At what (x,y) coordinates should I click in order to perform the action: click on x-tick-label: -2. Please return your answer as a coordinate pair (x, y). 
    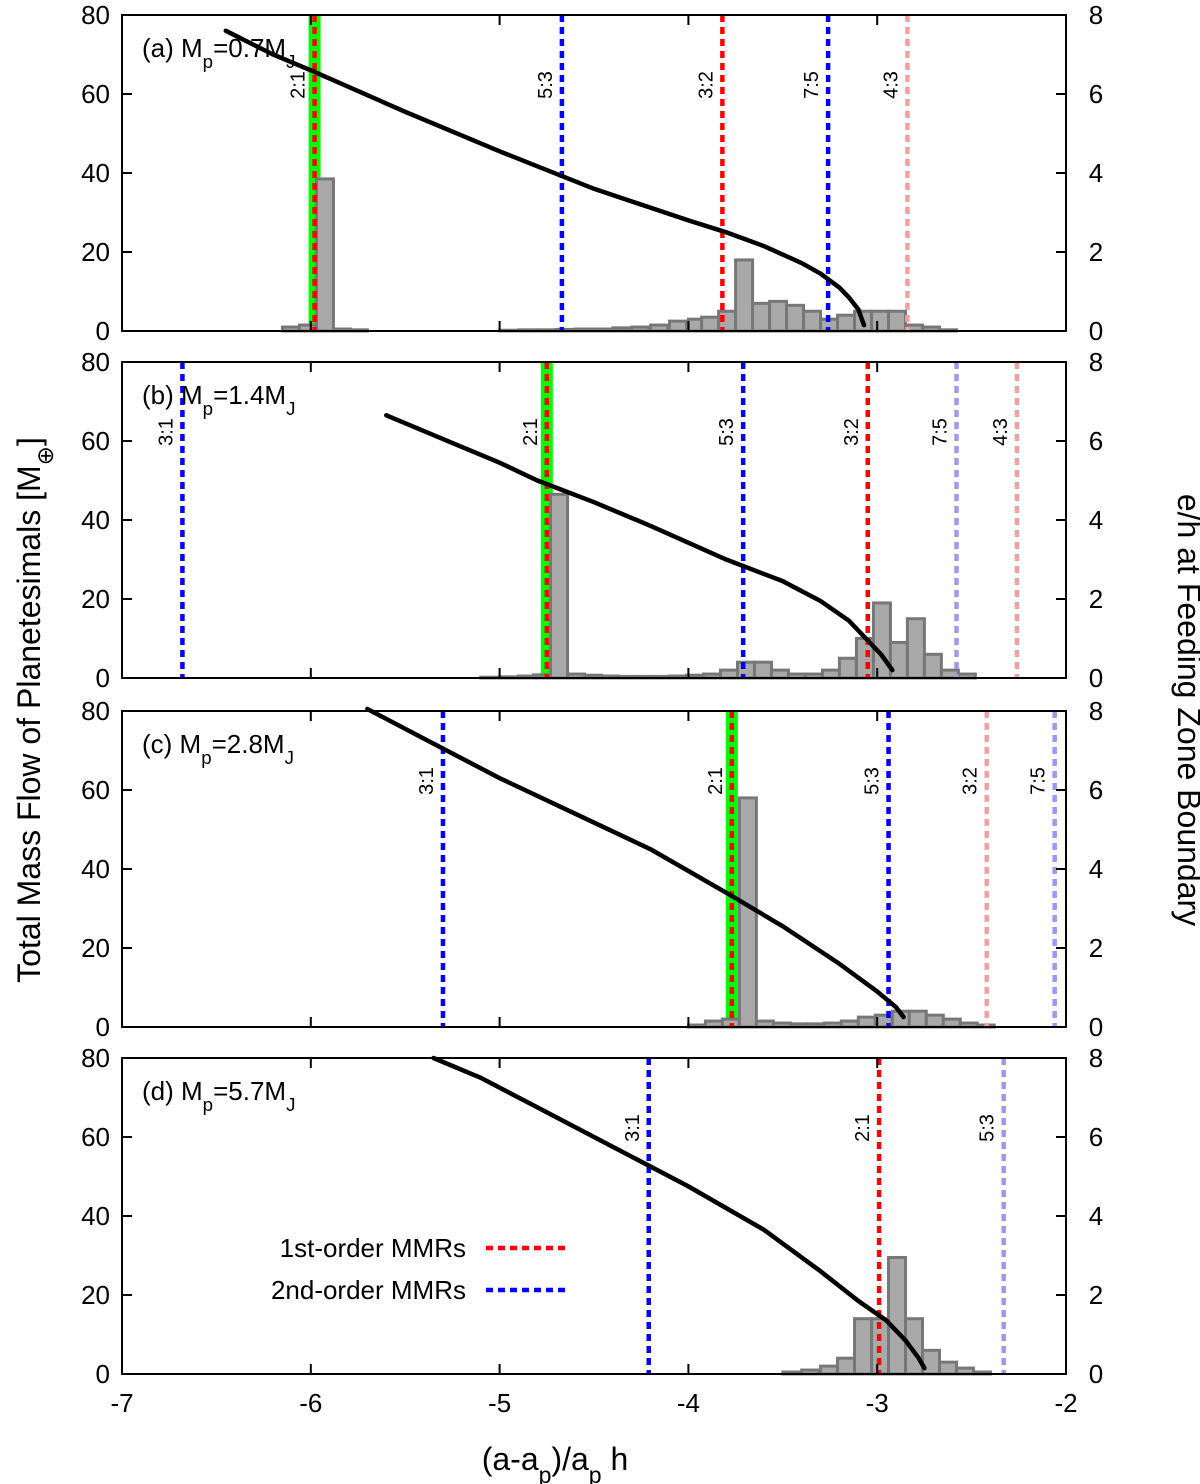
    Looking at the image, I should click on (1065, 1403).